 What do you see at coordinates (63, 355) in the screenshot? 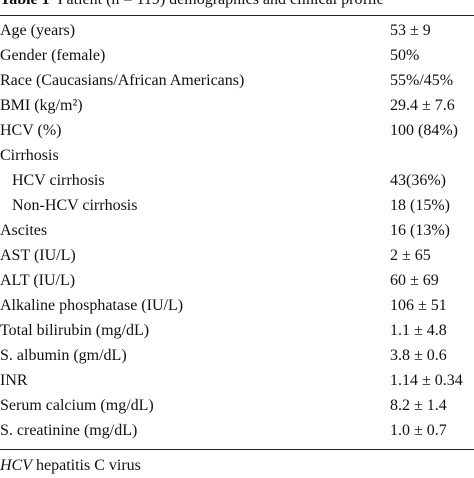
I see `row-label: S. albumin (gm/dL)` at bounding box center [63, 355].